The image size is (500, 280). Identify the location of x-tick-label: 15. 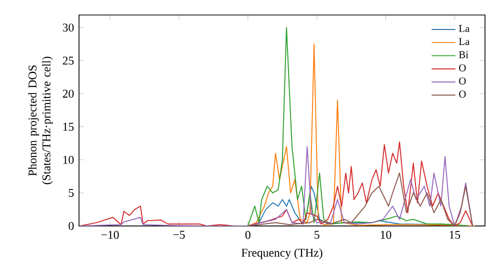
(455, 234).